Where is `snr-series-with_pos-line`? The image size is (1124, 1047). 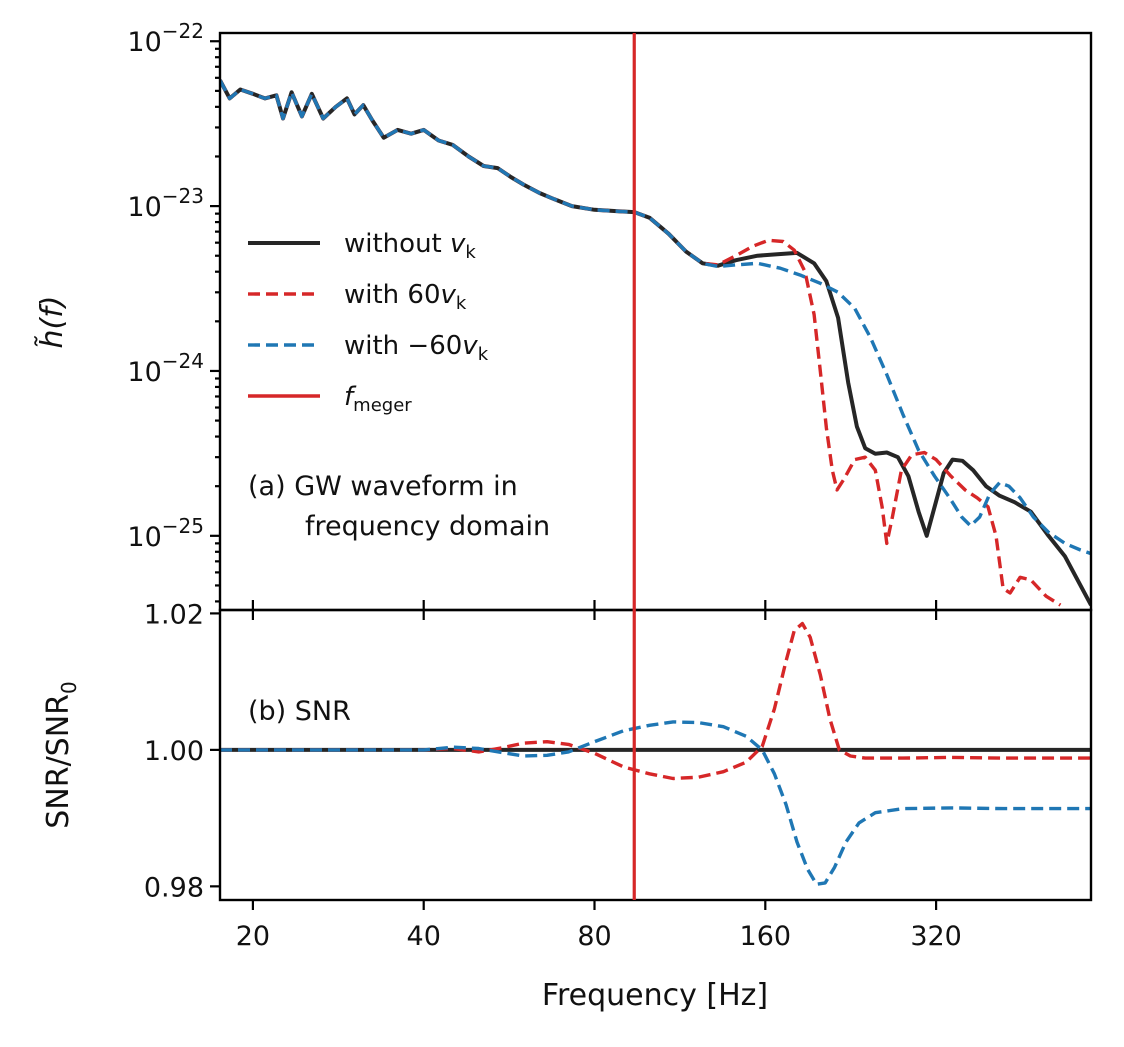
snr-series-with_pos-line is located at coordinates (655, 701).